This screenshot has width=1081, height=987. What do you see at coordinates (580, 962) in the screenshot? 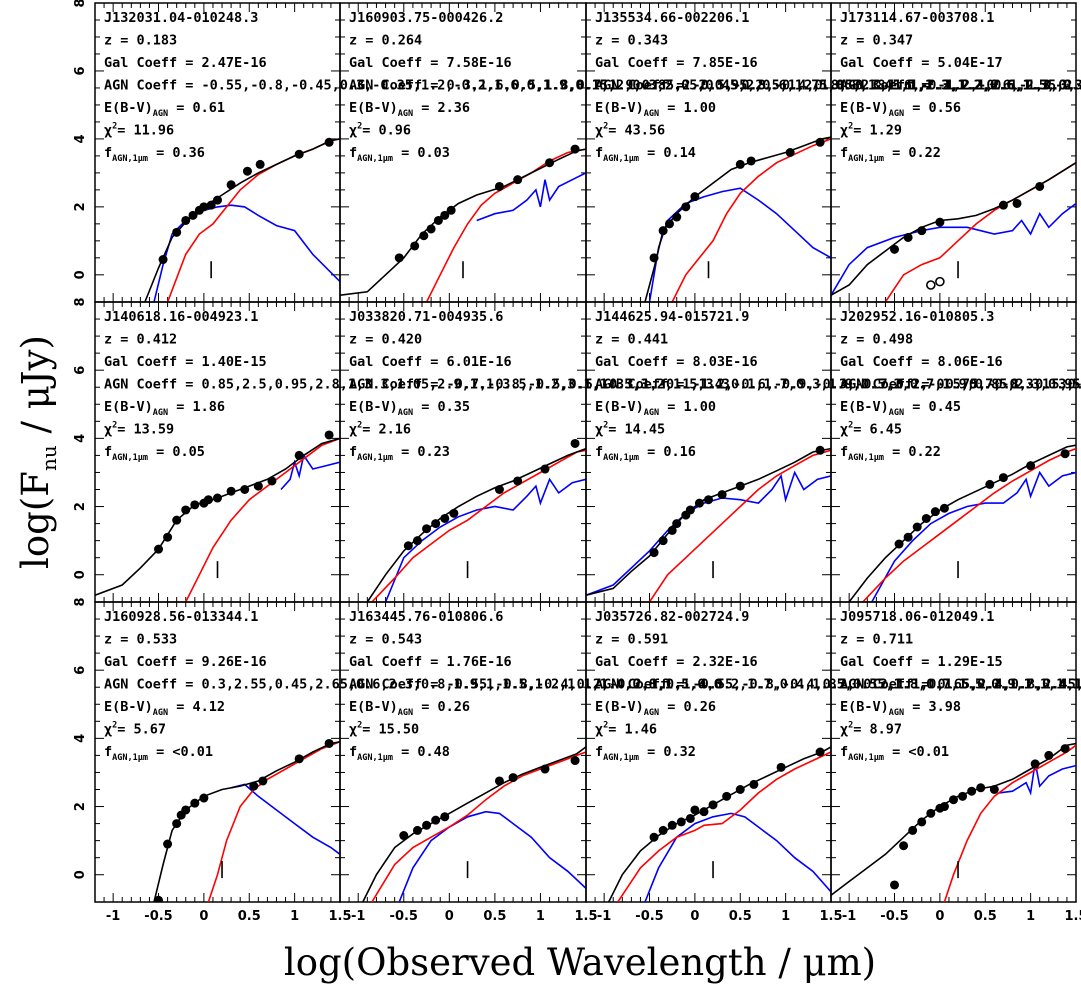
I see `x-axis-title: log(Observed Wavelength / μm)` at bounding box center [580, 962].